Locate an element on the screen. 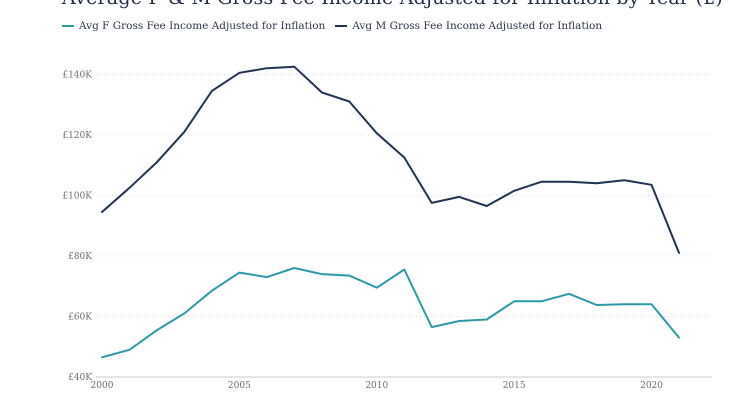 This screenshot has width=750, height=400. x-axis: 2000 2005 2010 2015 2020 is located at coordinates (401, 383).